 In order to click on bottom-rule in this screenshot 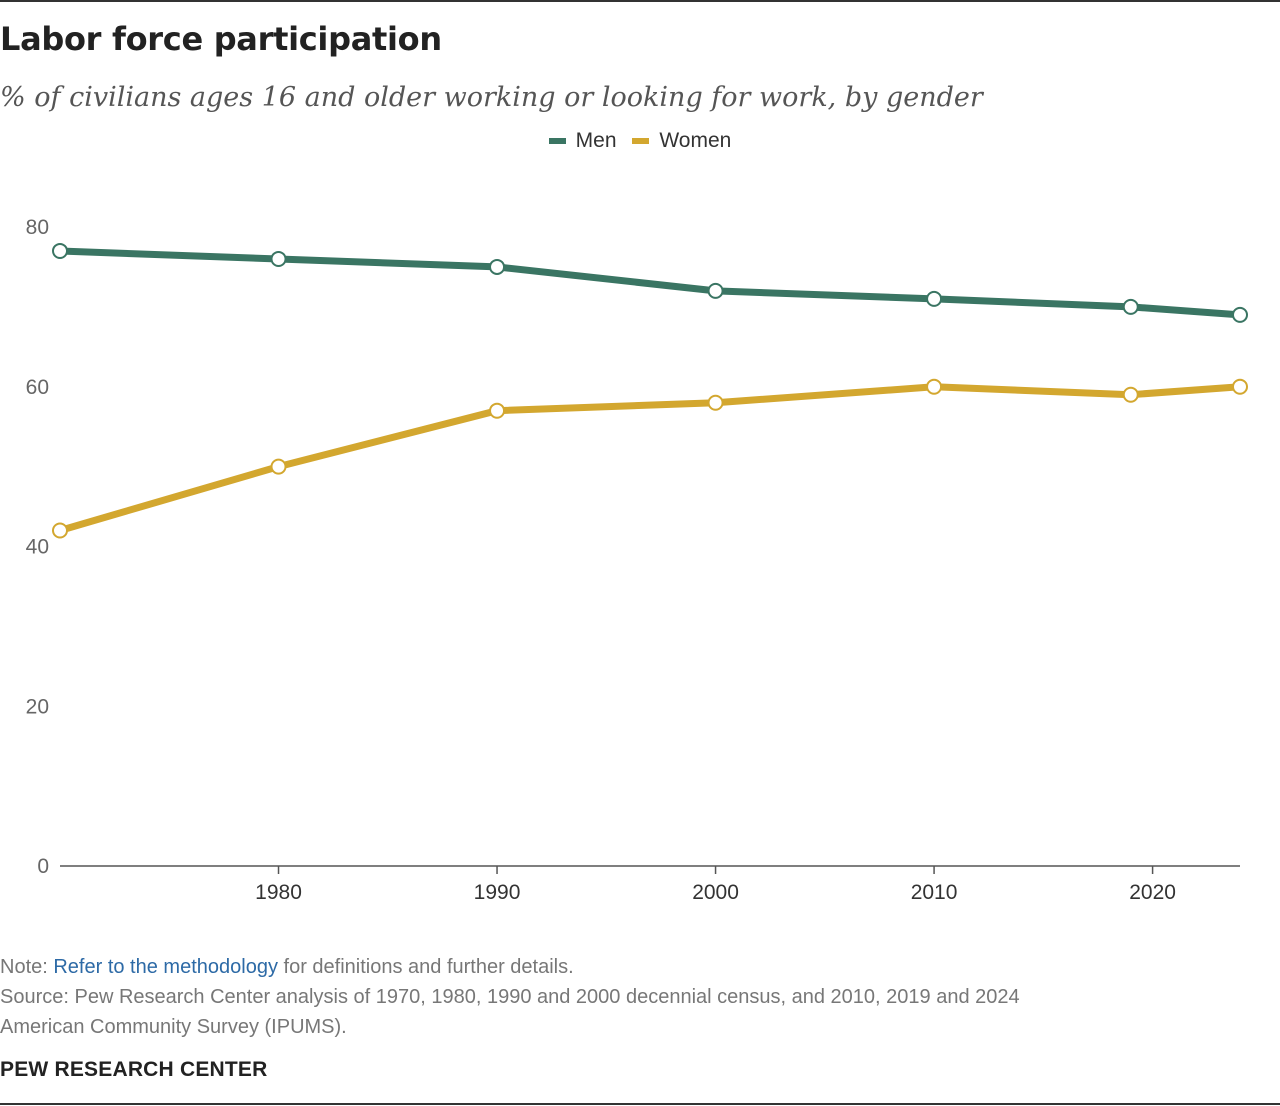, I will do `click(640, 1104)`.